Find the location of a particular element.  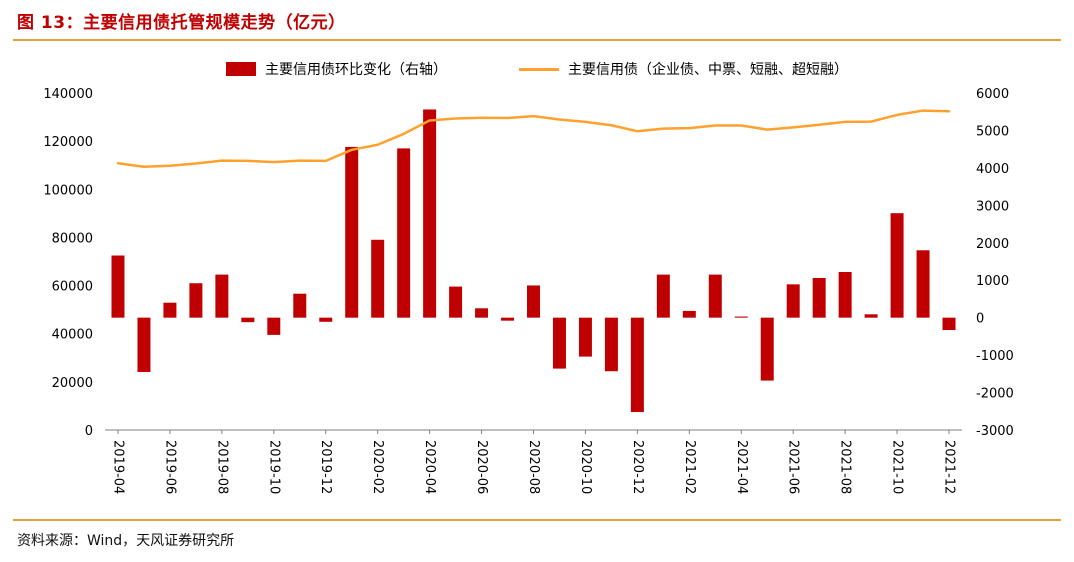

legend-label-line-series: 主要信用债（企业债、中票、短融、超短融） is located at coordinates (708, 70).